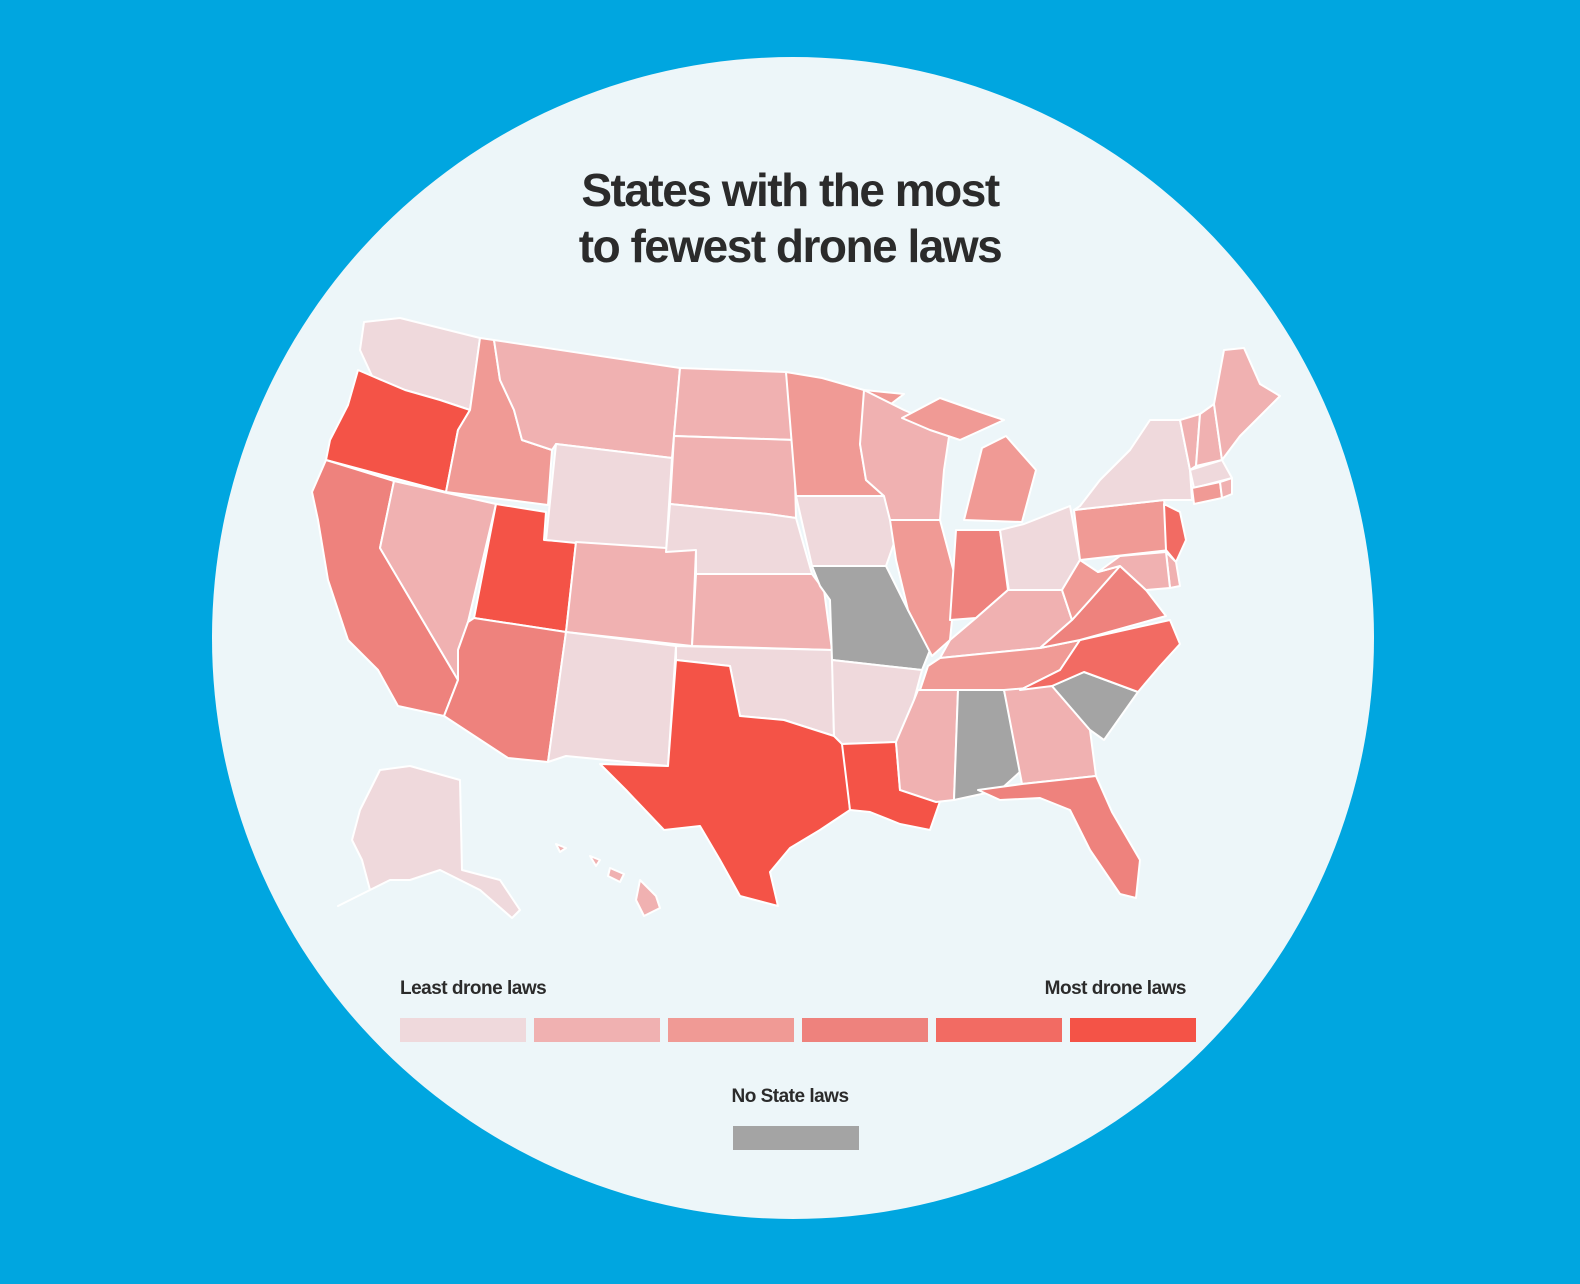 The image size is (1580, 1284). I want to click on state-fl, so click(1059, 837).